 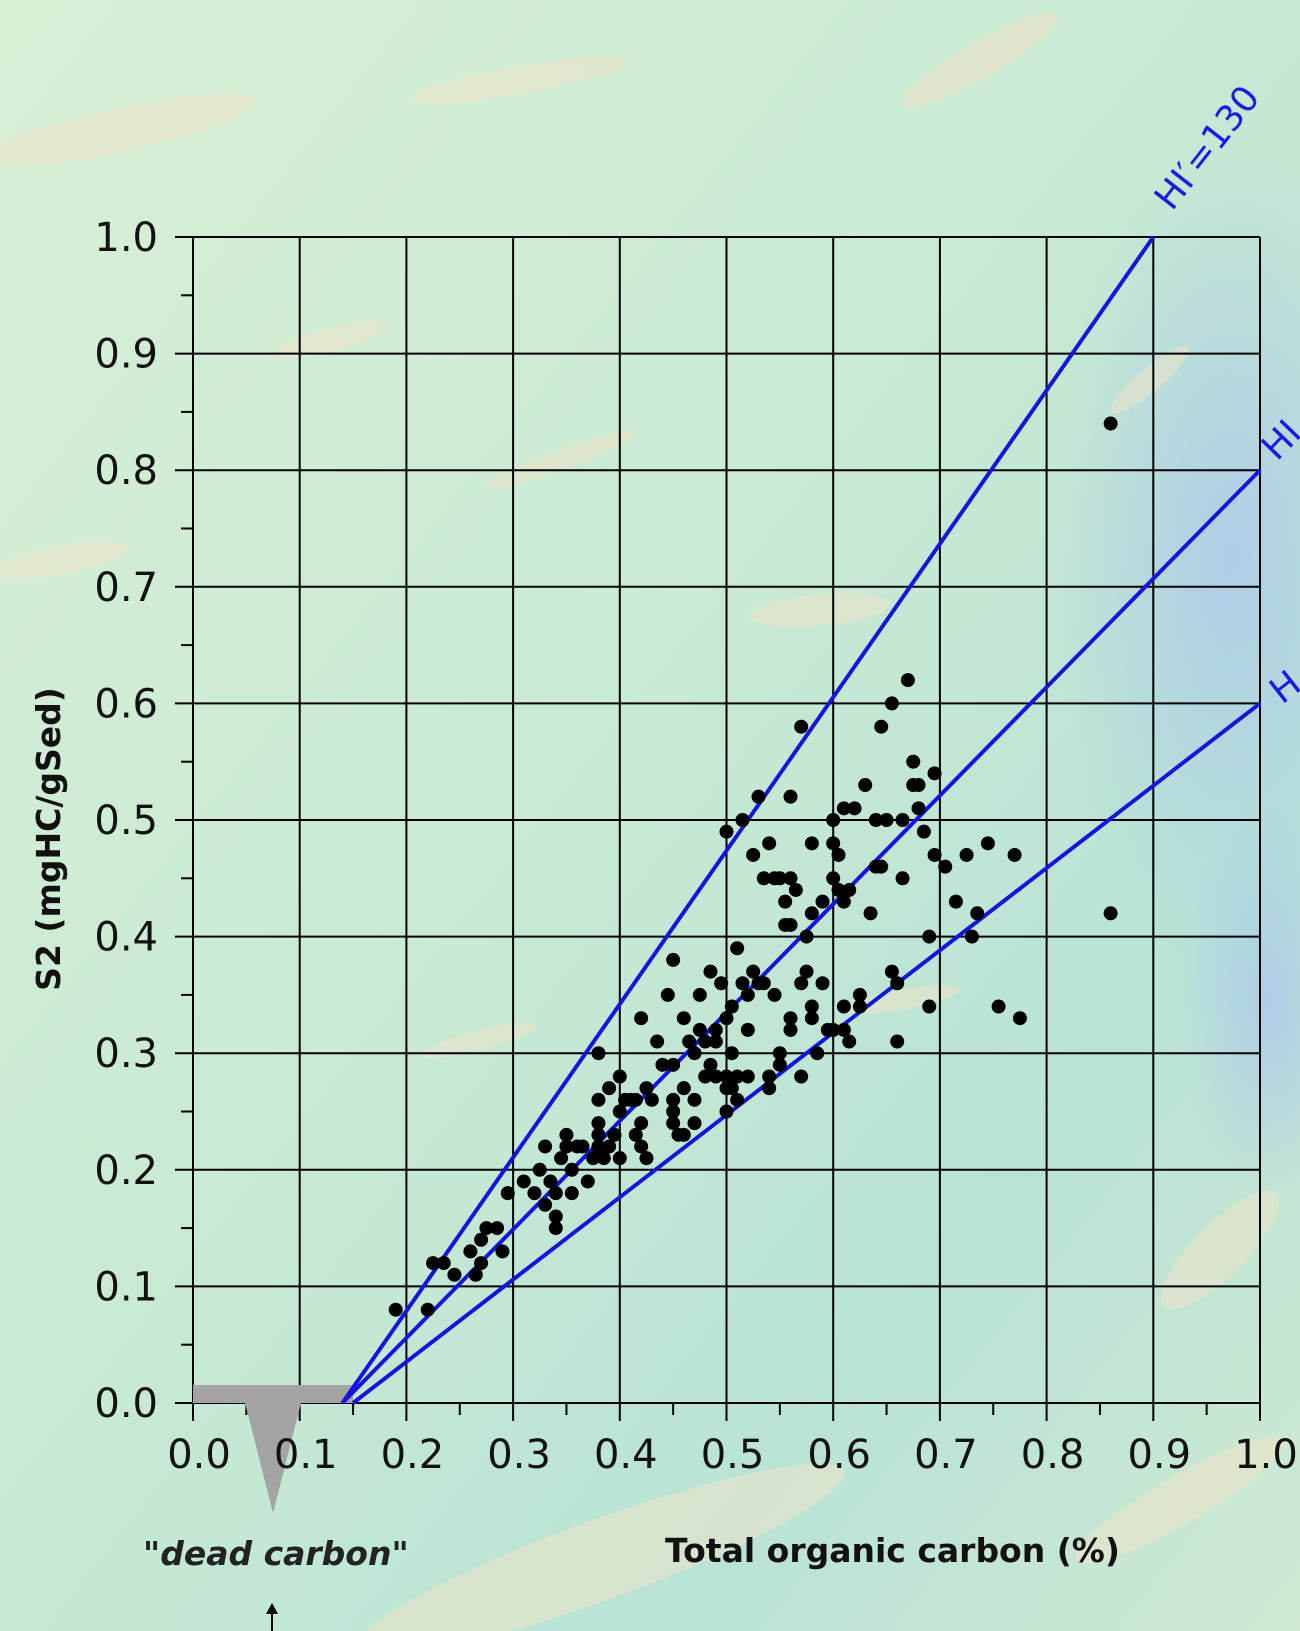 I want to click on y-tick-labels: 0.0 0.1 0.2 0.3 0.4 0.5 0.6 0.7 0.8 0.9 1.0, so click(x=126, y=821).